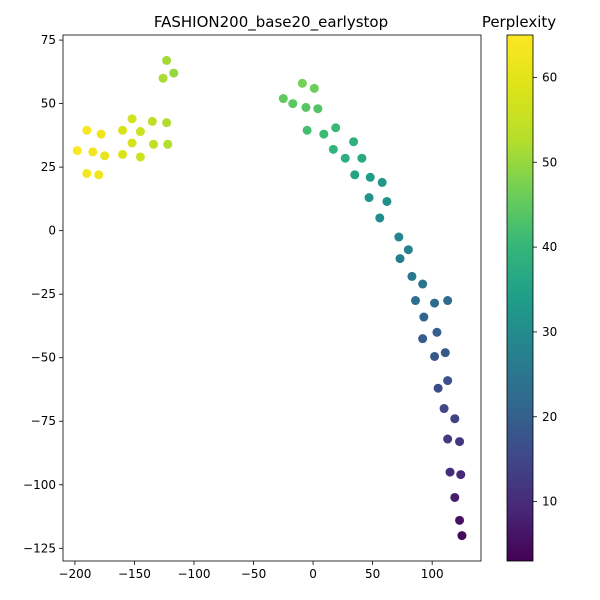 The height and width of the screenshot is (600, 600). I want to click on x-tick-label: 50, so click(372, 574).